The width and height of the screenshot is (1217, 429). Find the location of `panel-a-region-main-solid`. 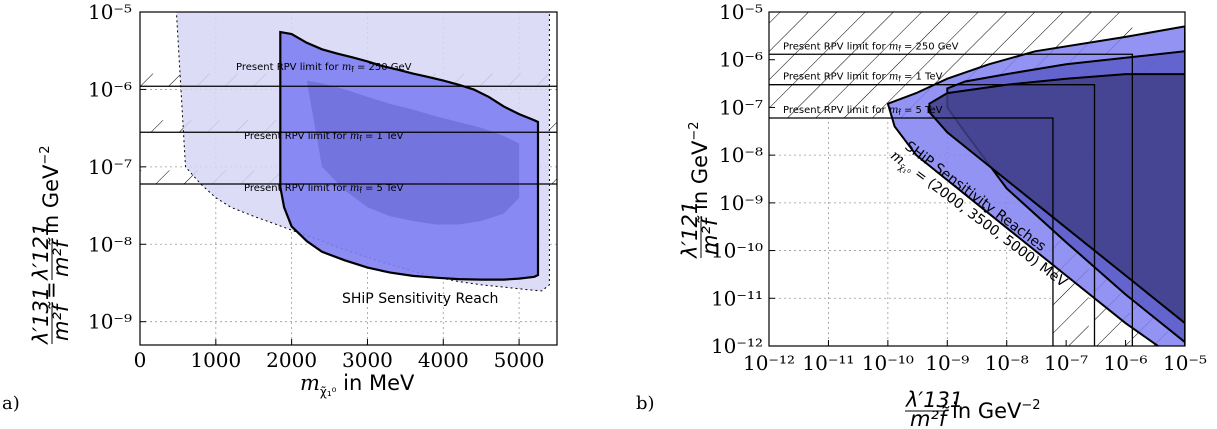

panel-a-region-main-solid is located at coordinates (409, 155).